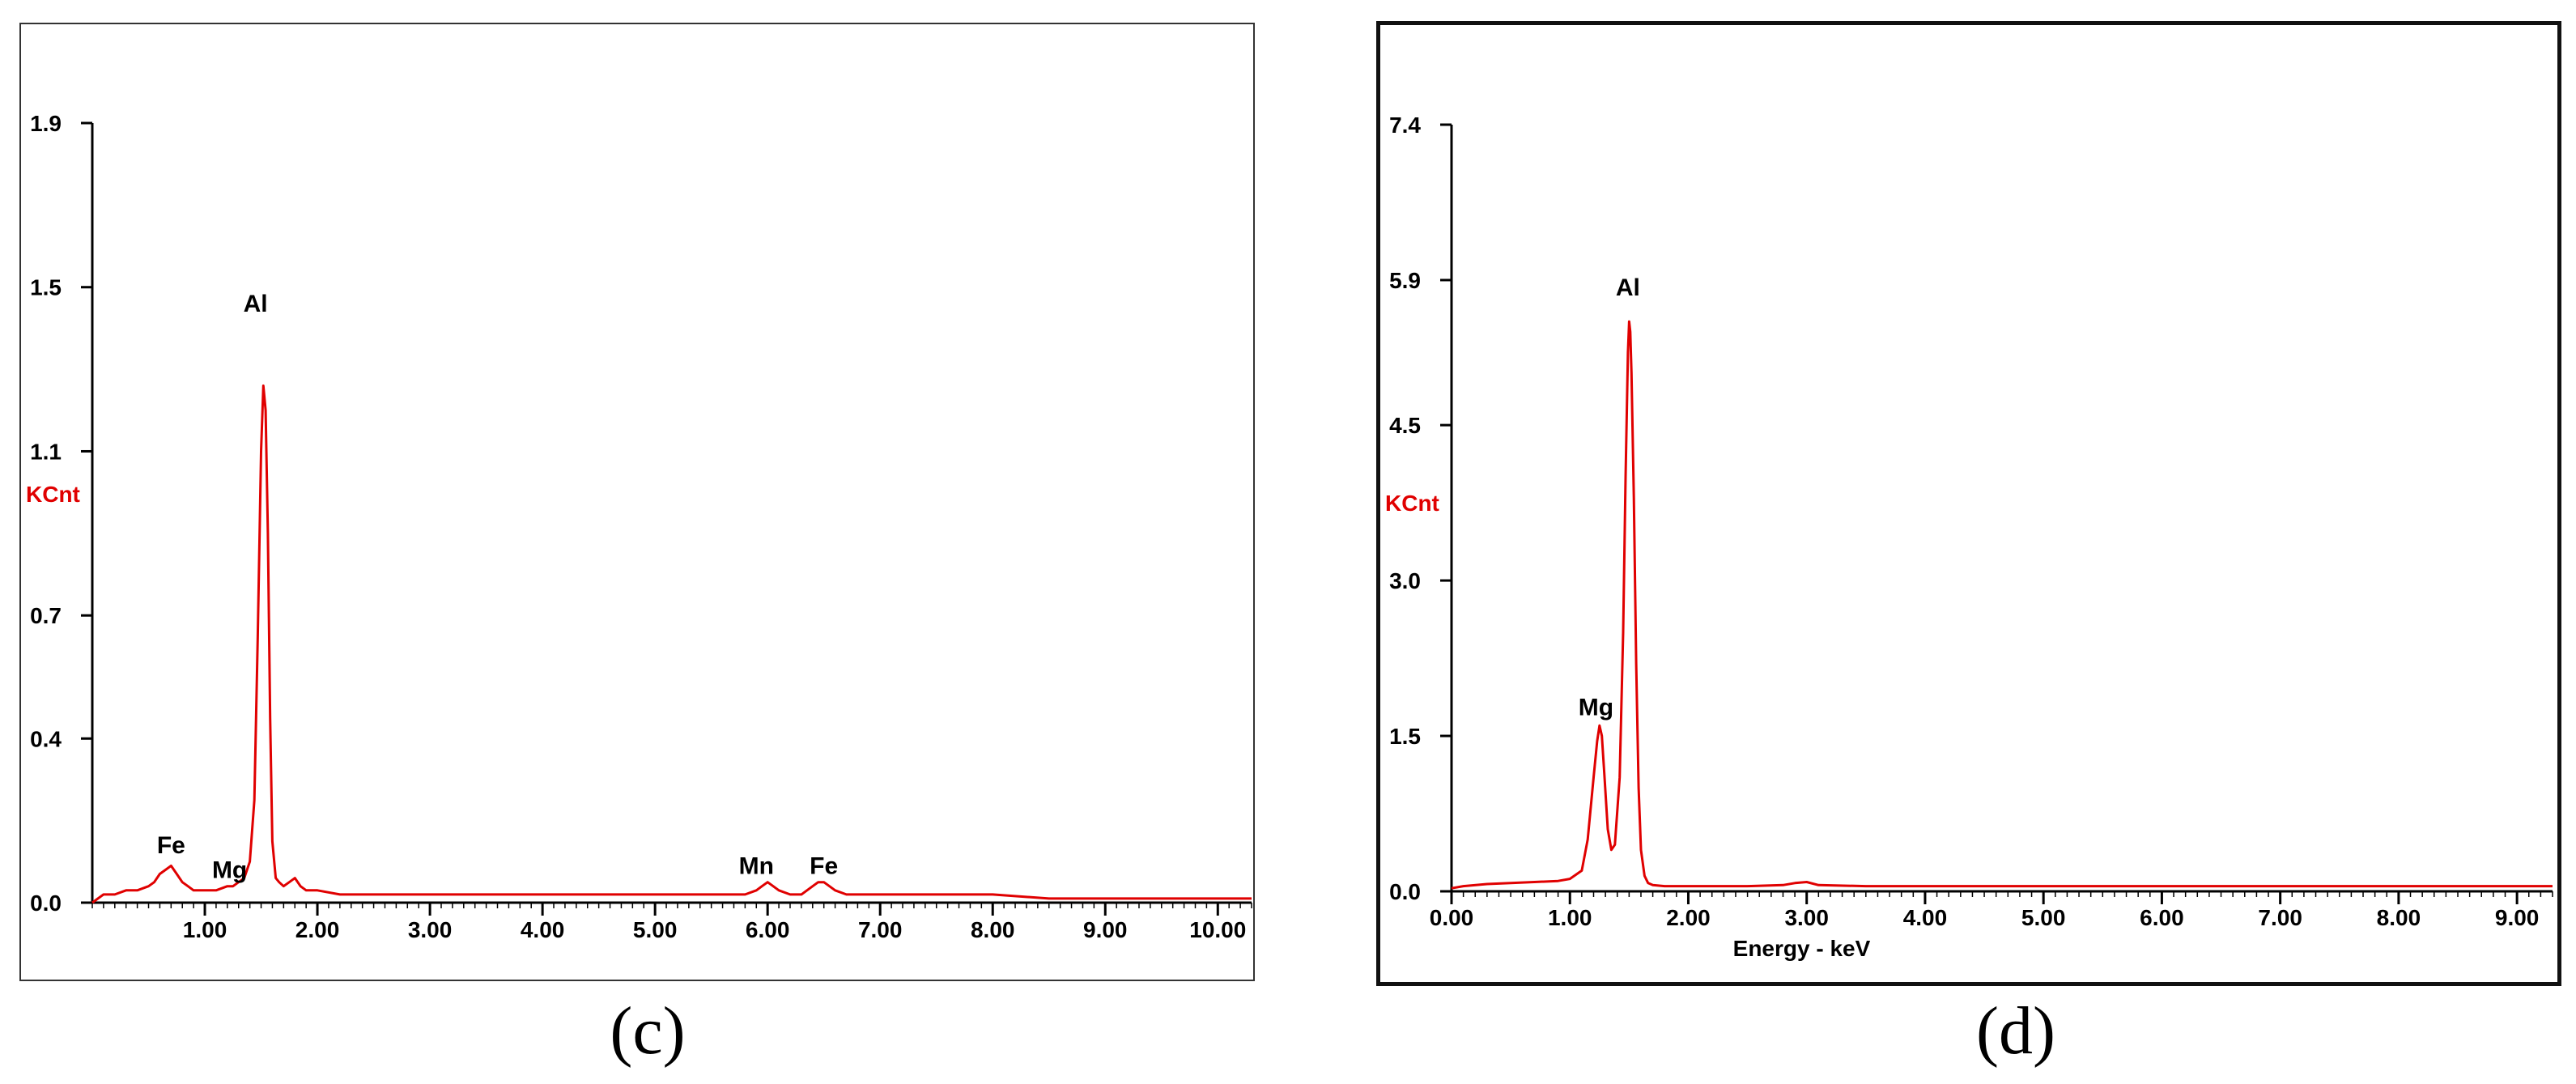 The image size is (2576, 1084). Describe the element at coordinates (881, 929) in the screenshot. I see `x-tick-label-c: 7.00` at that location.